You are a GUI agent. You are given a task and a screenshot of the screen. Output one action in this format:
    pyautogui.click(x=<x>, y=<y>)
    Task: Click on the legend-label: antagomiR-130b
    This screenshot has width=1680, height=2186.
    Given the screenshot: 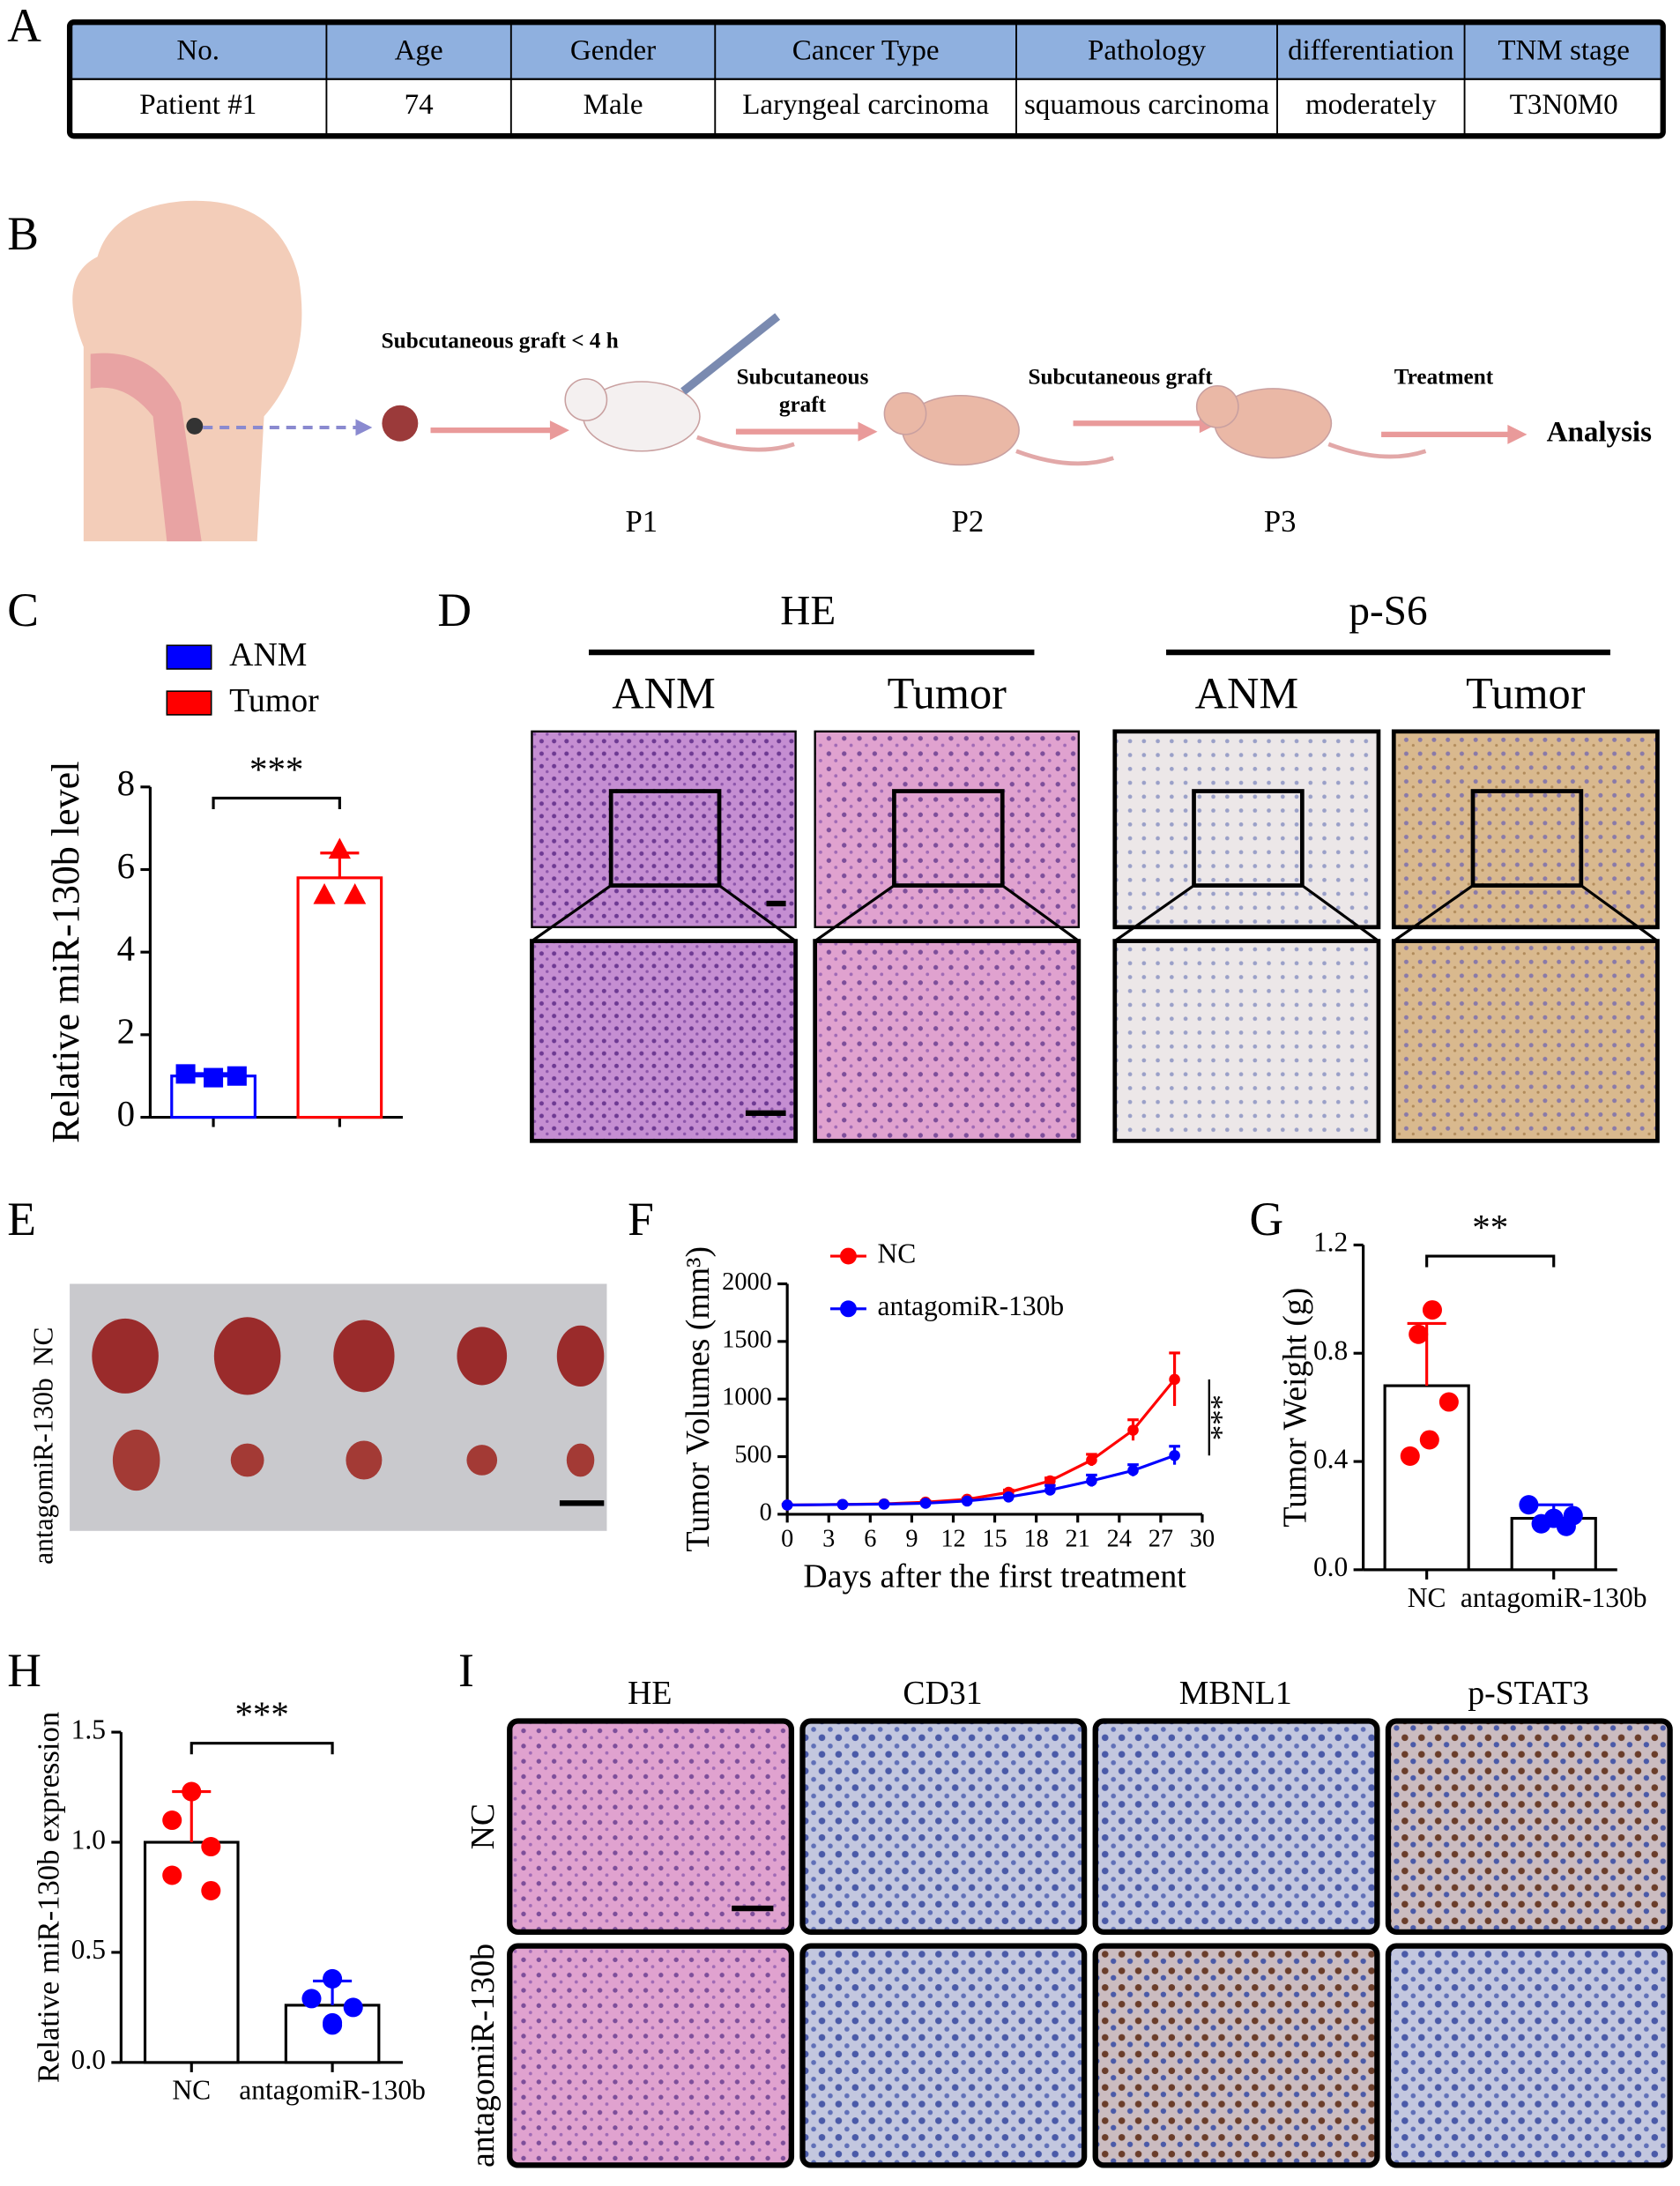 What is the action you would take?
    pyautogui.click(x=971, y=1306)
    